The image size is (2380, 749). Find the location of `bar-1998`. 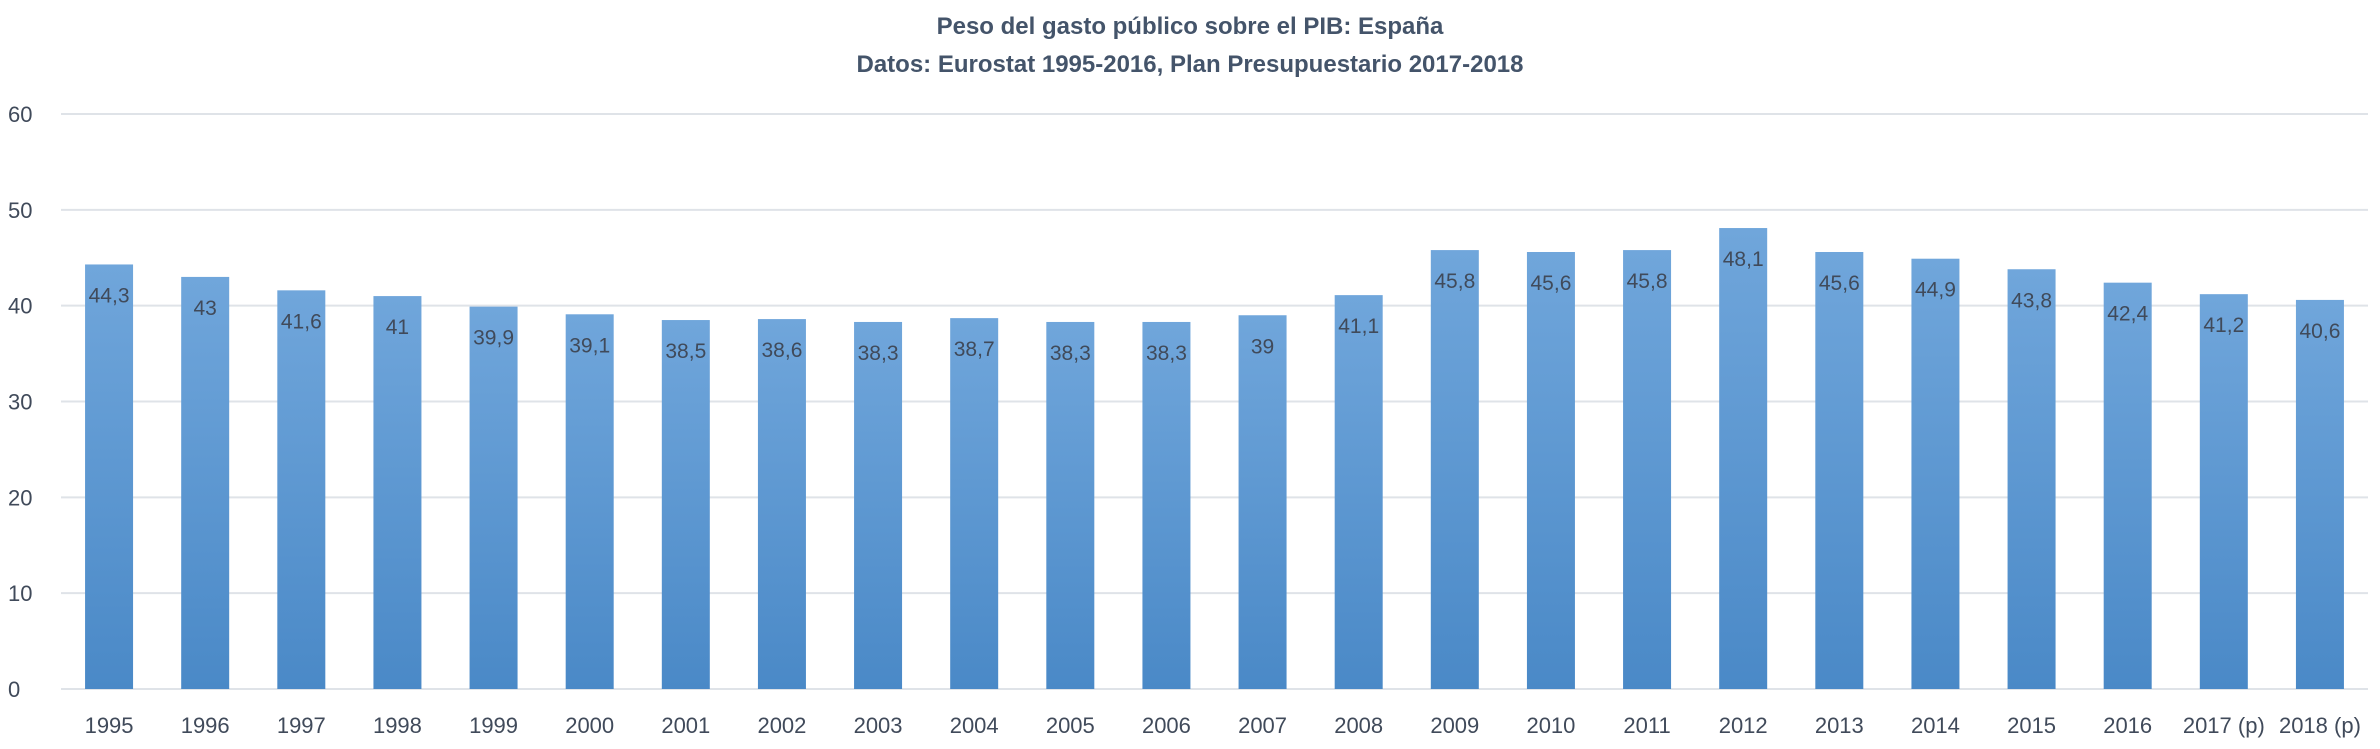

bar-1998 is located at coordinates (397, 492).